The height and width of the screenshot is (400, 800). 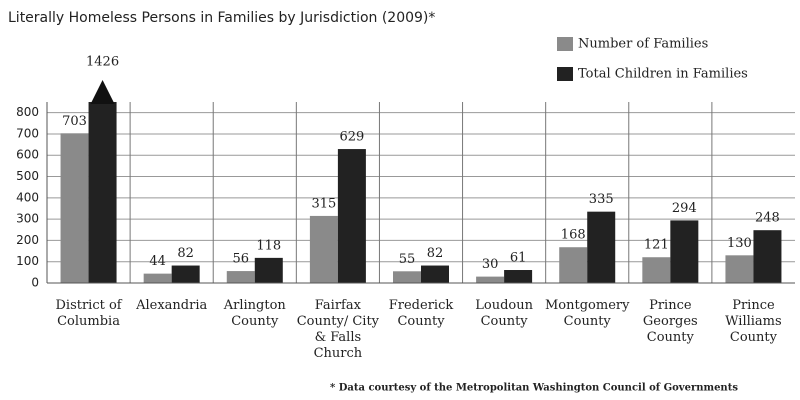 What do you see at coordinates (504, 313) in the screenshot?
I see `x-tick-label: Loudoun County` at bounding box center [504, 313].